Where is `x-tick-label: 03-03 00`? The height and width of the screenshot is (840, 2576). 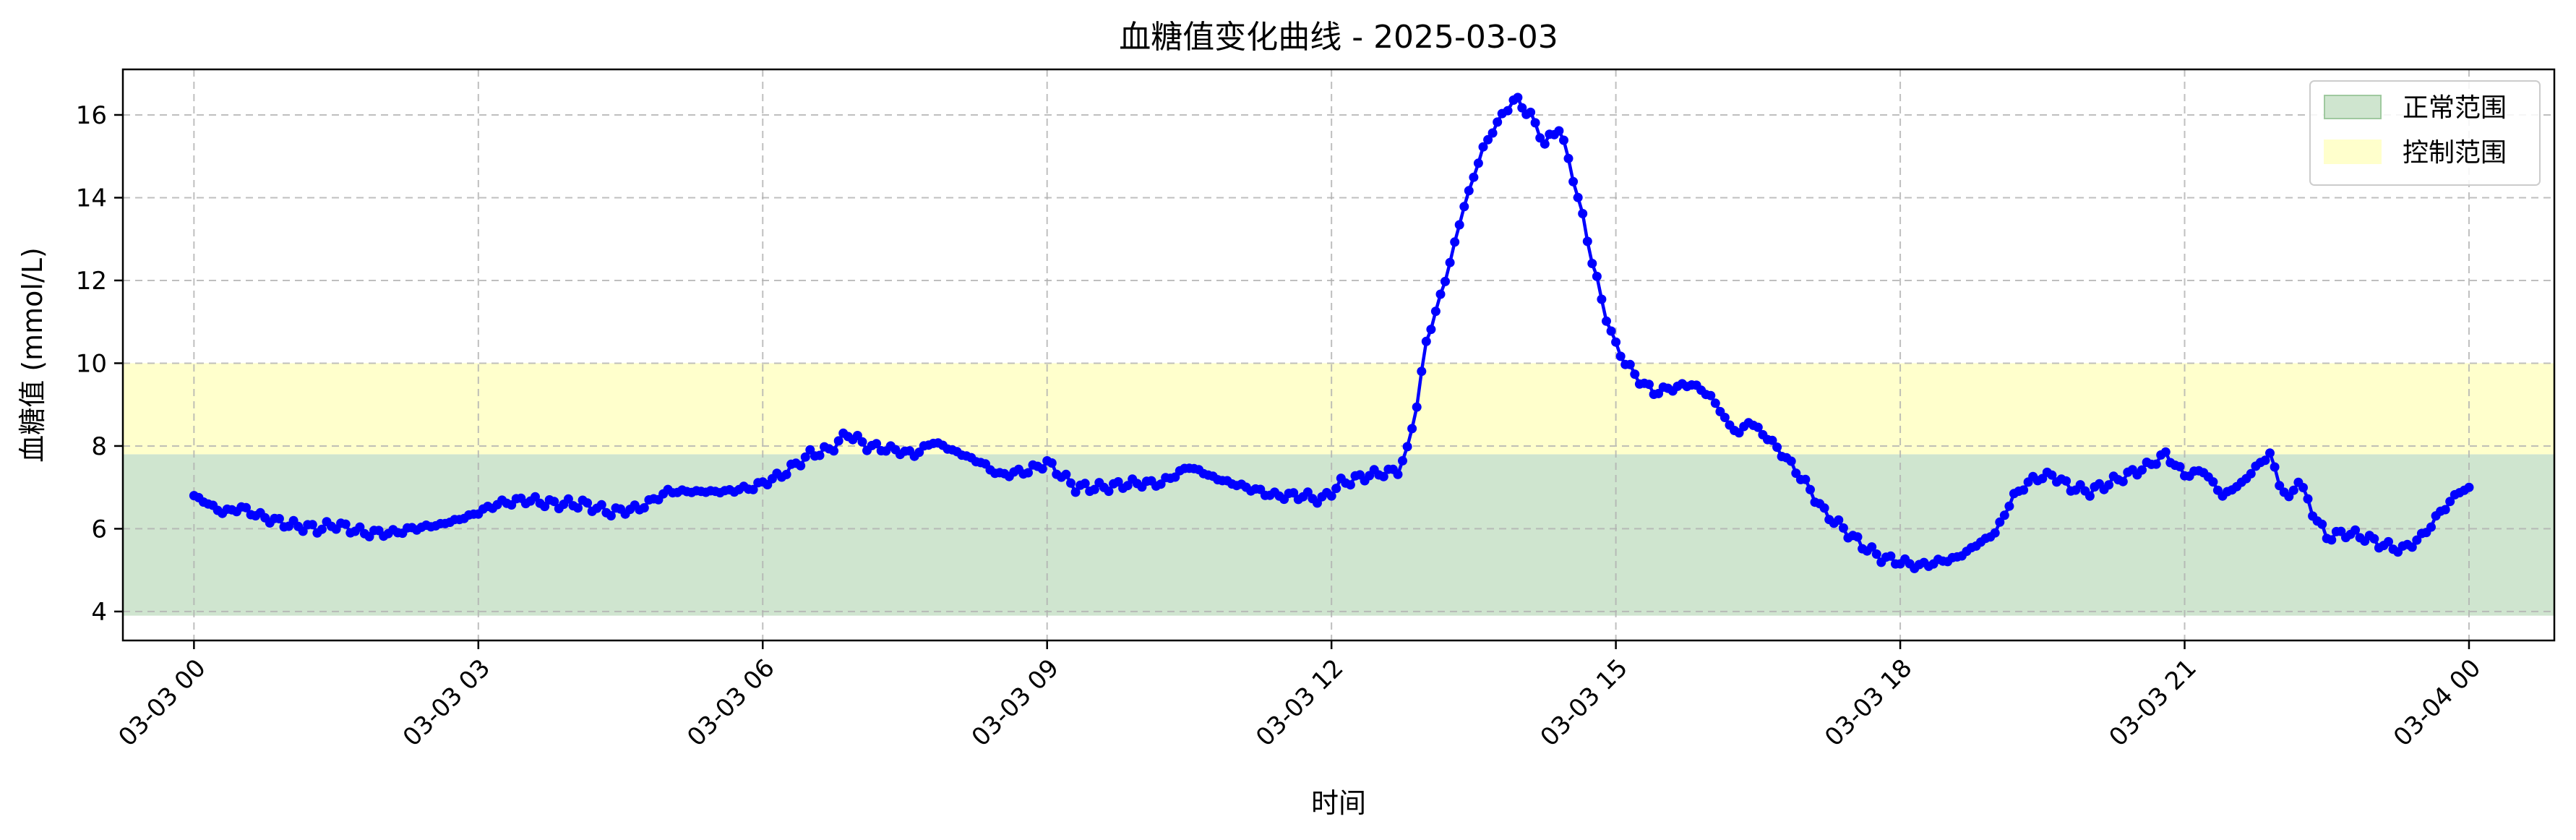 x-tick-label: 03-03 00 is located at coordinates (162, 702).